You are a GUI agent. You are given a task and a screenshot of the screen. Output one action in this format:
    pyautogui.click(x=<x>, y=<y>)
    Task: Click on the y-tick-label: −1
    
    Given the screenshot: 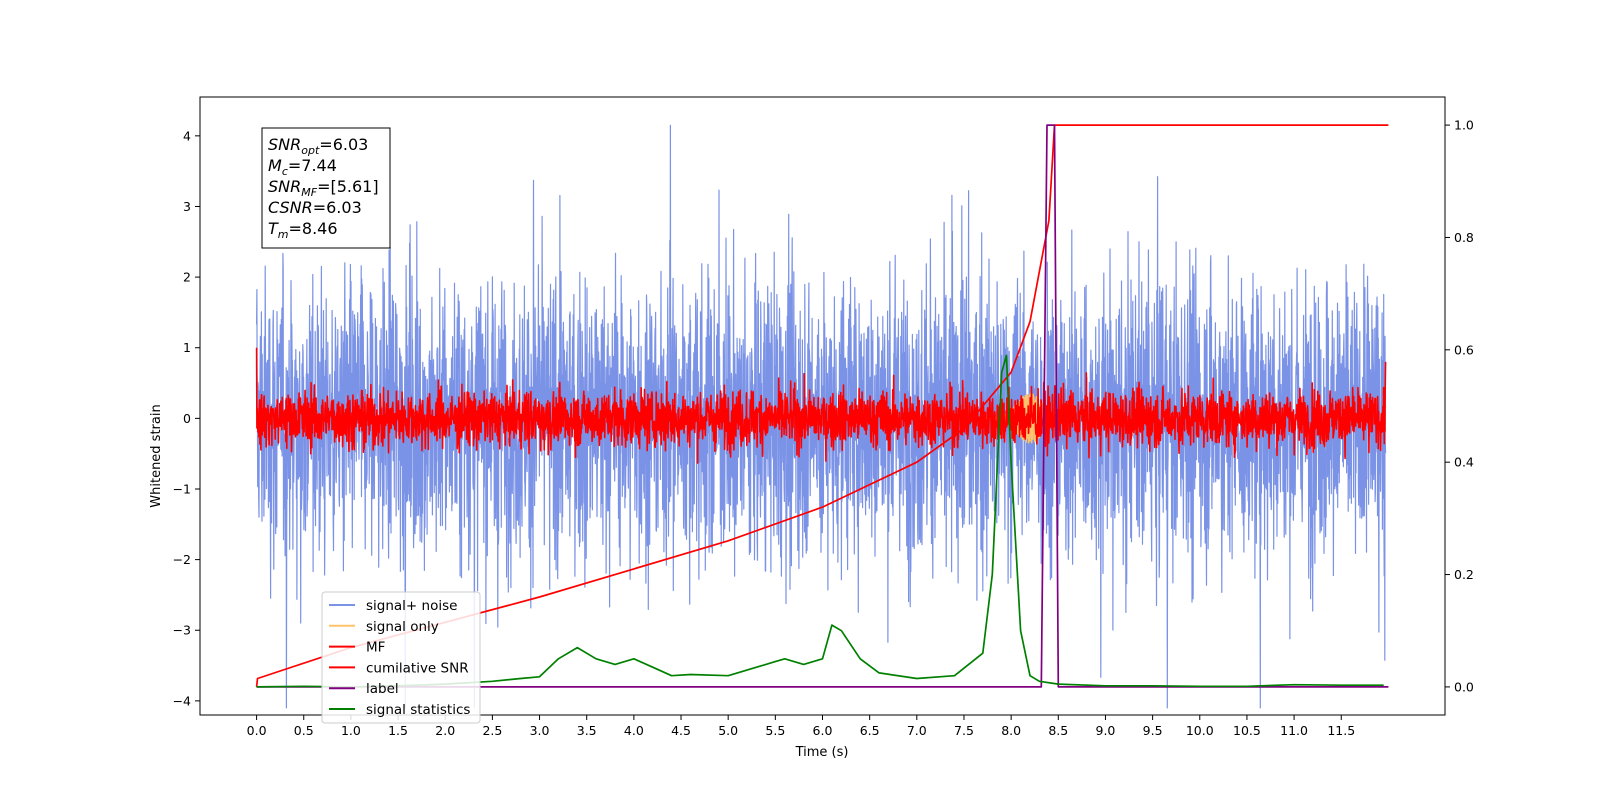 What is the action you would take?
    pyautogui.click(x=182, y=488)
    